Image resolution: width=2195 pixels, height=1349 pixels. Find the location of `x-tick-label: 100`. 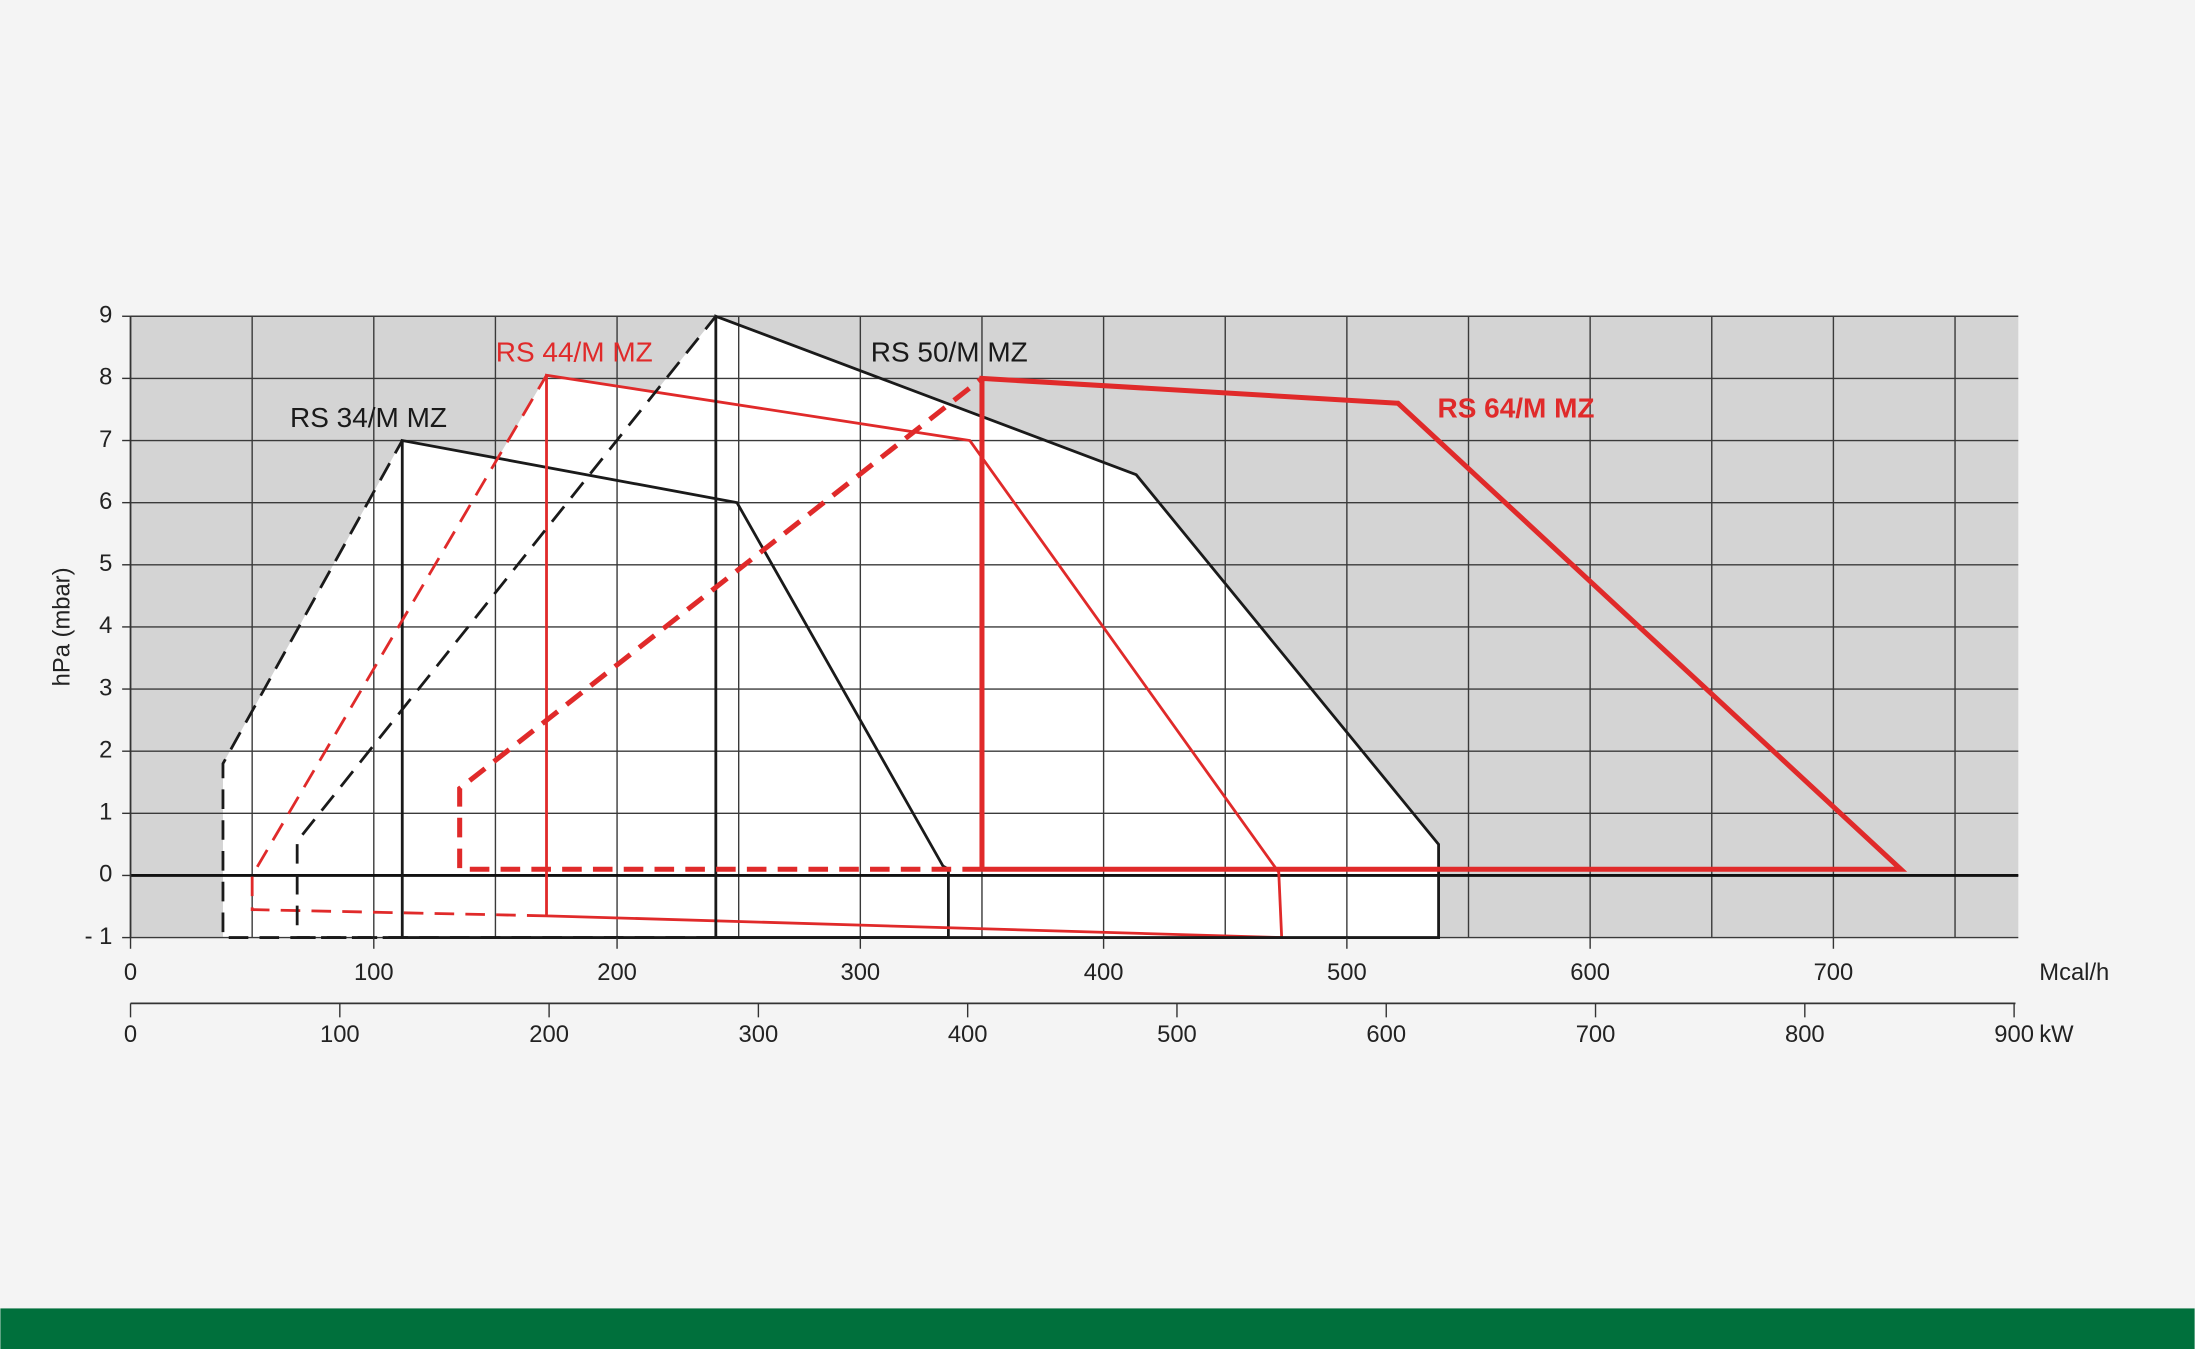

x-tick-label: 100 is located at coordinates (374, 972).